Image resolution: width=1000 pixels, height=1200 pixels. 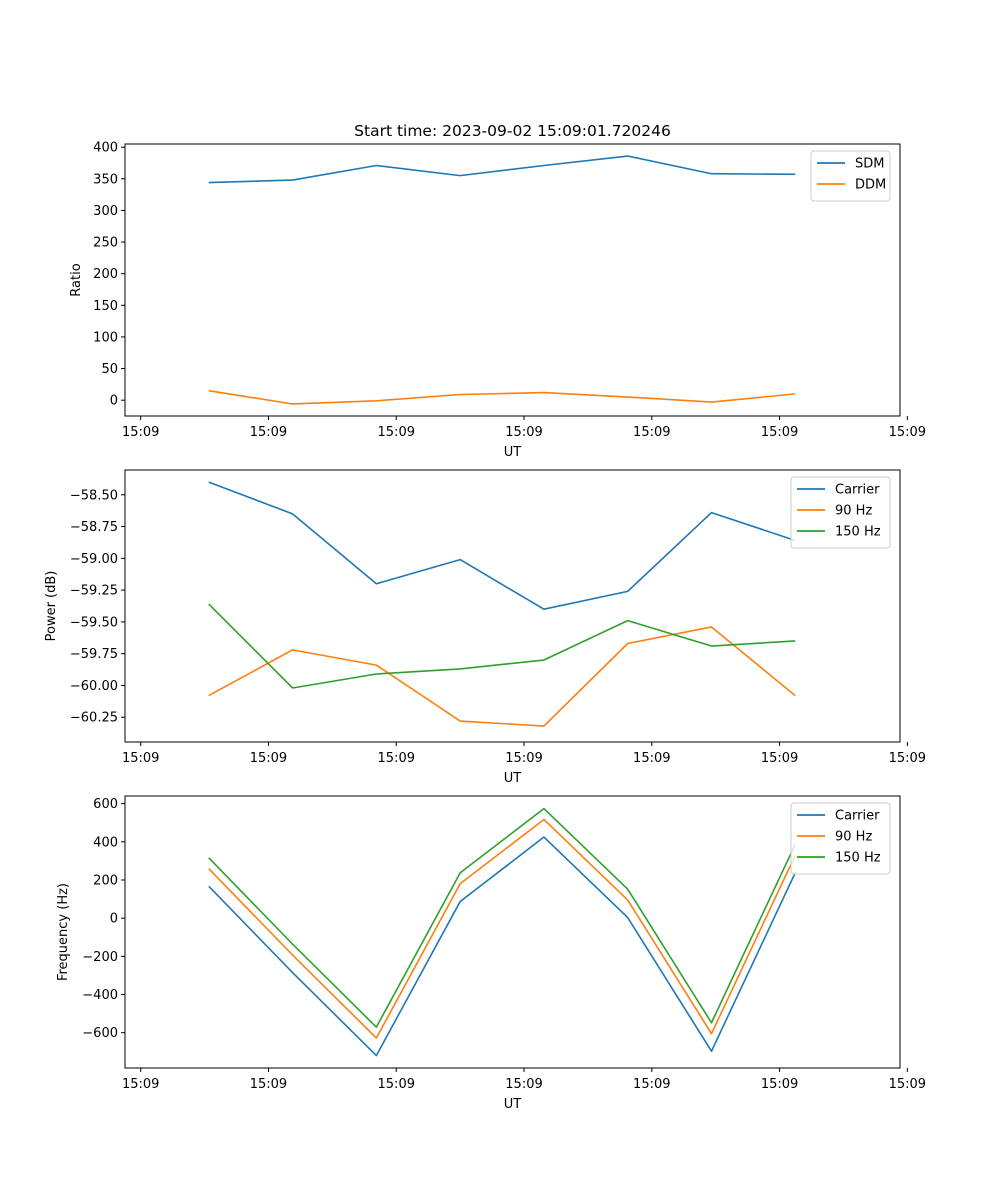 What do you see at coordinates (109, 369) in the screenshot?
I see `y-tick-label: 50` at bounding box center [109, 369].